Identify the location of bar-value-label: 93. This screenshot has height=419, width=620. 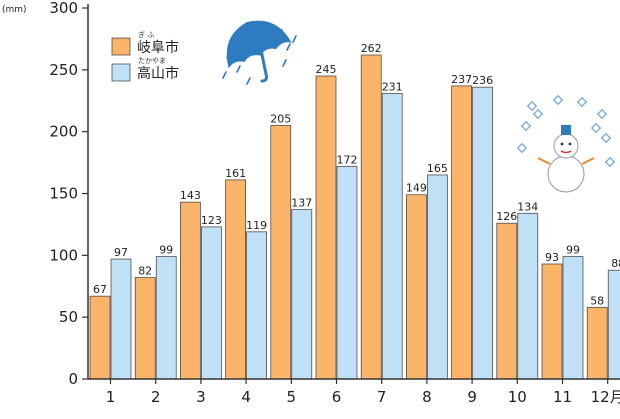
(552, 257).